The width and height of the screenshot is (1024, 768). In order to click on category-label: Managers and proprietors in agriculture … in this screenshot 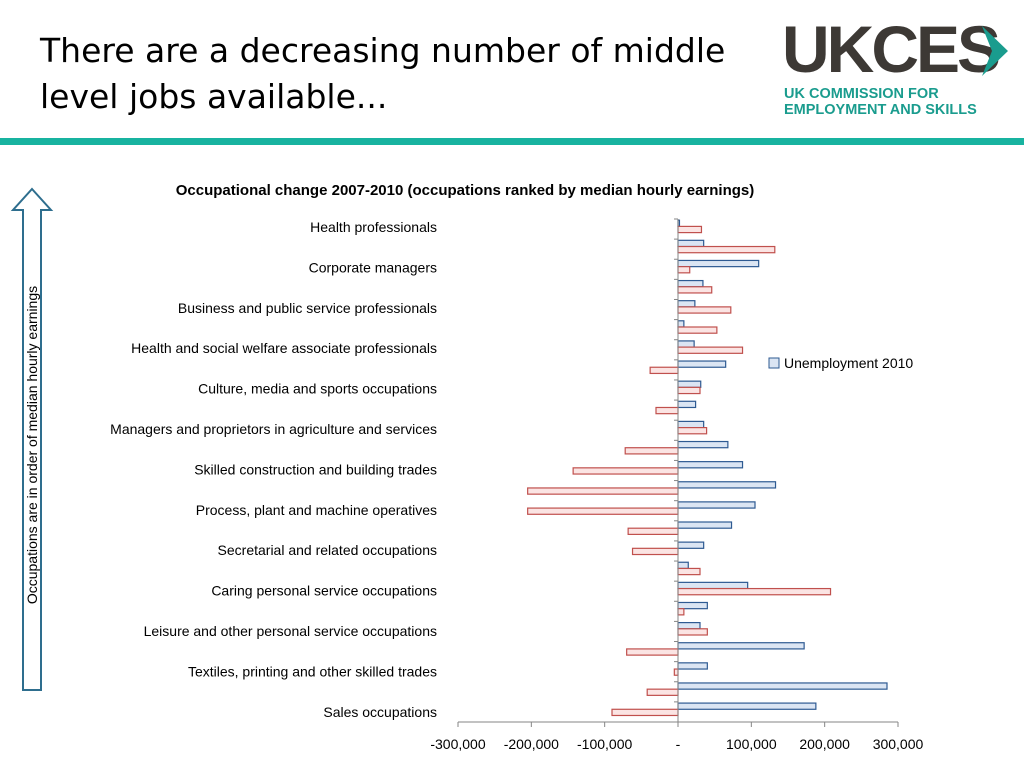, I will do `click(273, 429)`.